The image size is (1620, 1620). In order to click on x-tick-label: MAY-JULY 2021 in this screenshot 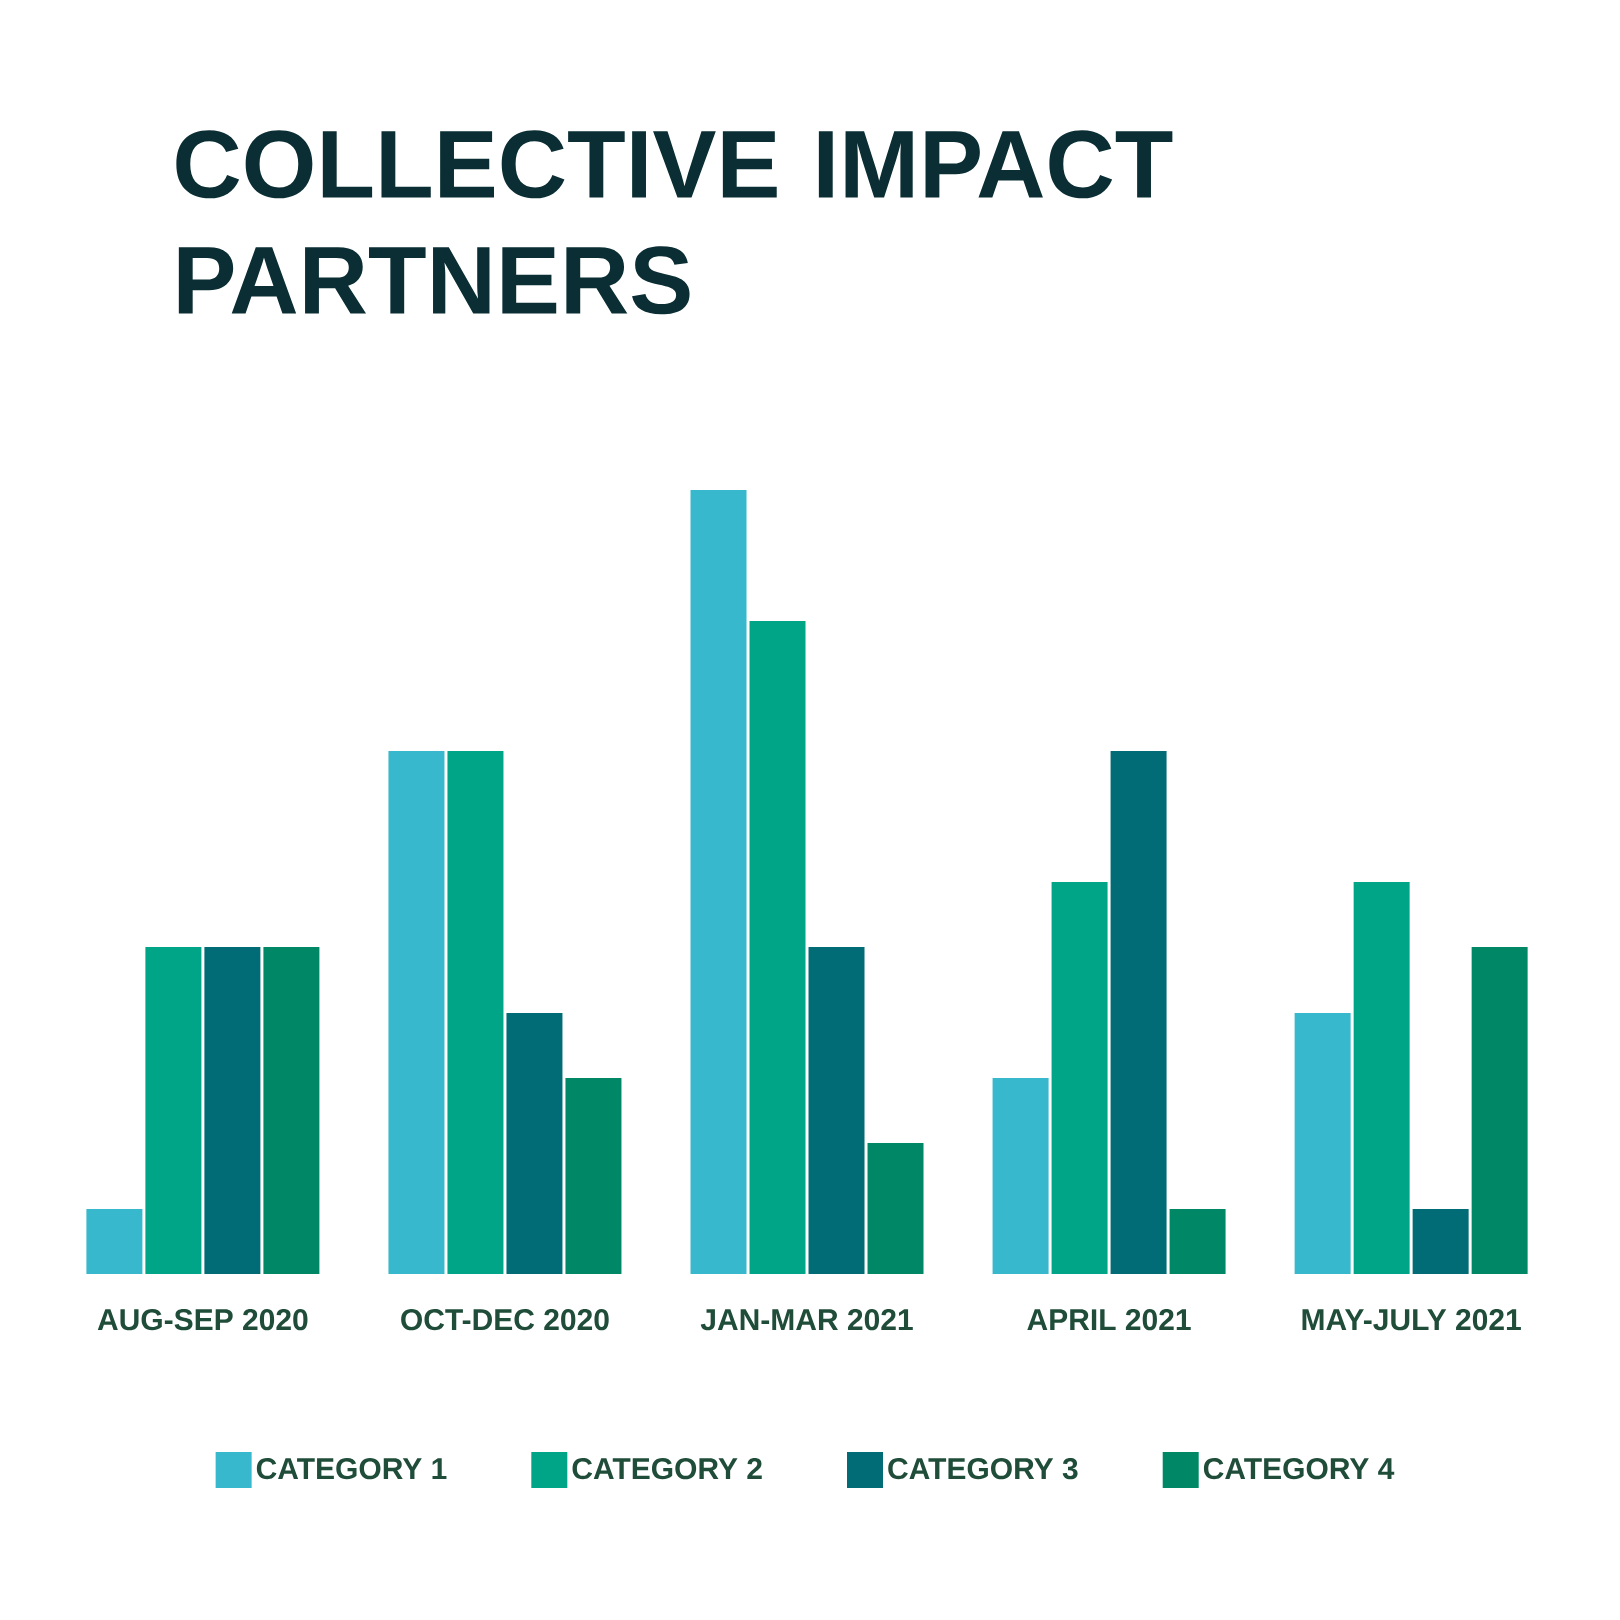, I will do `click(1411, 1320)`.